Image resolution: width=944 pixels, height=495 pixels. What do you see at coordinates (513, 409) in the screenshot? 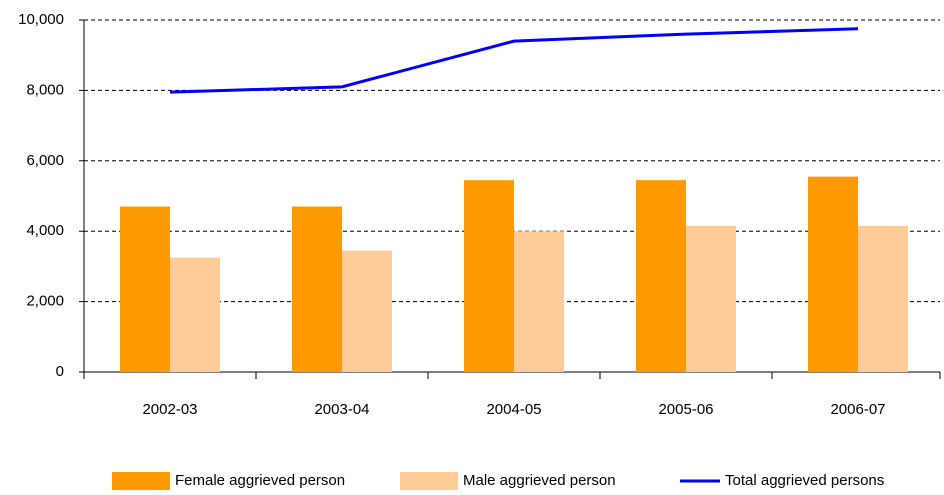
I see `x-tick-label: 2004-05` at bounding box center [513, 409].